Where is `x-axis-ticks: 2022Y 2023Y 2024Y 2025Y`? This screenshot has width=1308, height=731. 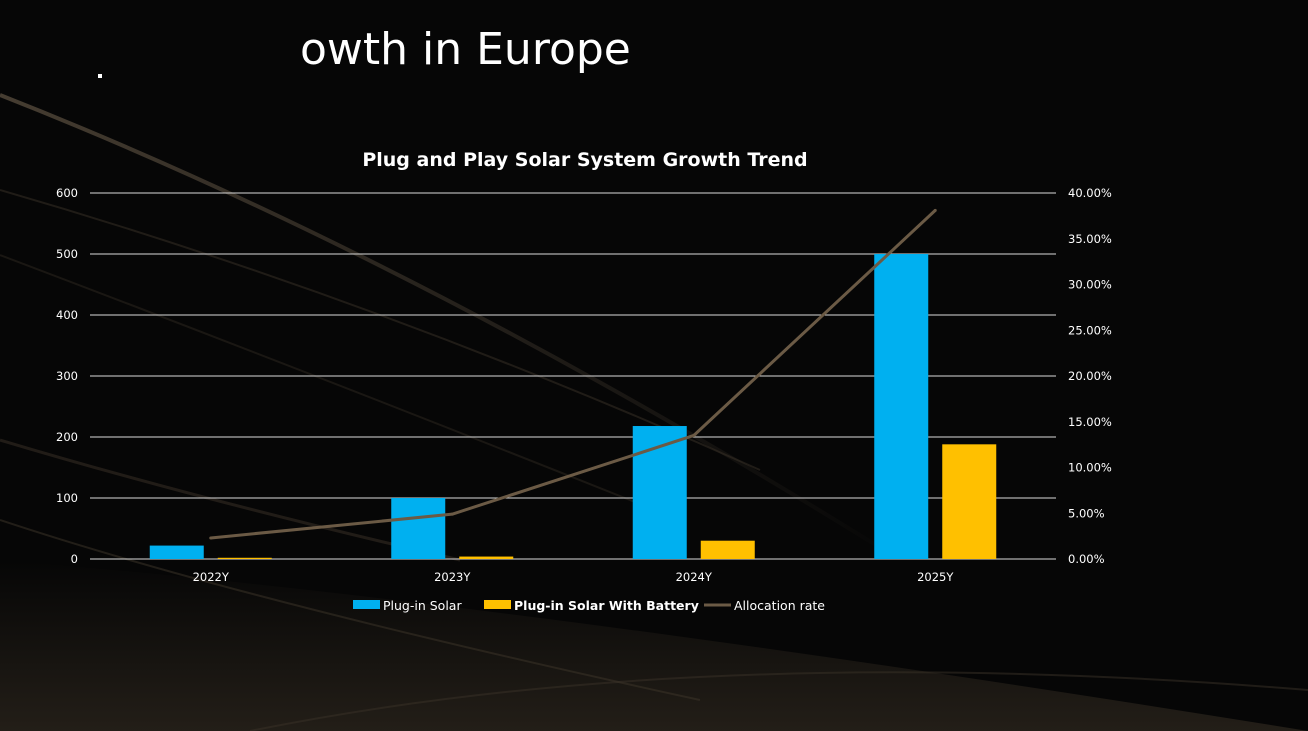
x-axis-ticks: 2022Y 2023Y 2024Y 2025Y is located at coordinates (574, 577).